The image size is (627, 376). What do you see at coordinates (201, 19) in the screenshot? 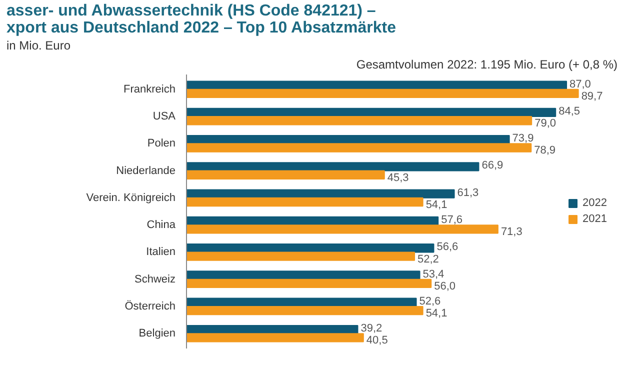
I see `chart-title: asser- und Abwassertechnik (HS Code 842121) – xport aus Deutschland 2022 – Top 10 Absatzmärkte` at bounding box center [201, 19].